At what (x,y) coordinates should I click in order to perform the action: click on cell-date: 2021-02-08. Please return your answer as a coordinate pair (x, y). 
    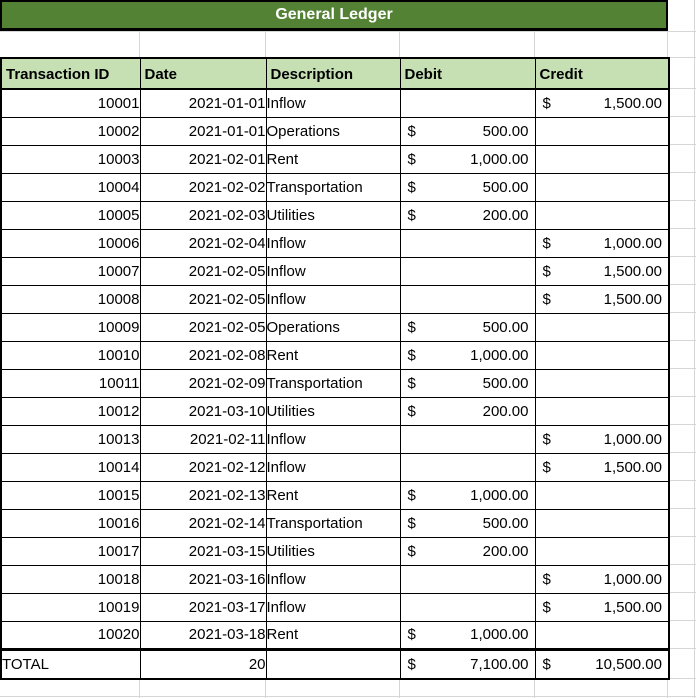
    Looking at the image, I should click on (203, 355).